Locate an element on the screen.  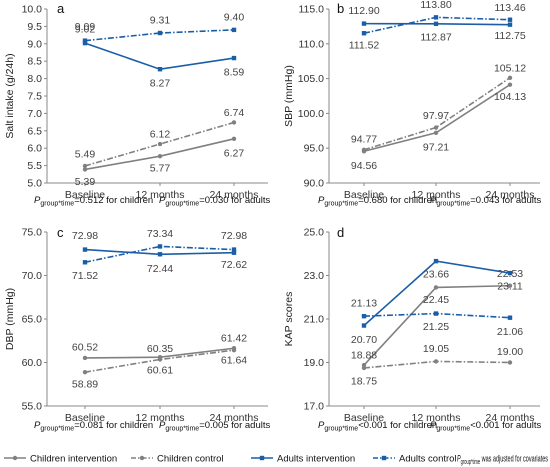
data-label: 5.49 is located at coordinates (85, 154).